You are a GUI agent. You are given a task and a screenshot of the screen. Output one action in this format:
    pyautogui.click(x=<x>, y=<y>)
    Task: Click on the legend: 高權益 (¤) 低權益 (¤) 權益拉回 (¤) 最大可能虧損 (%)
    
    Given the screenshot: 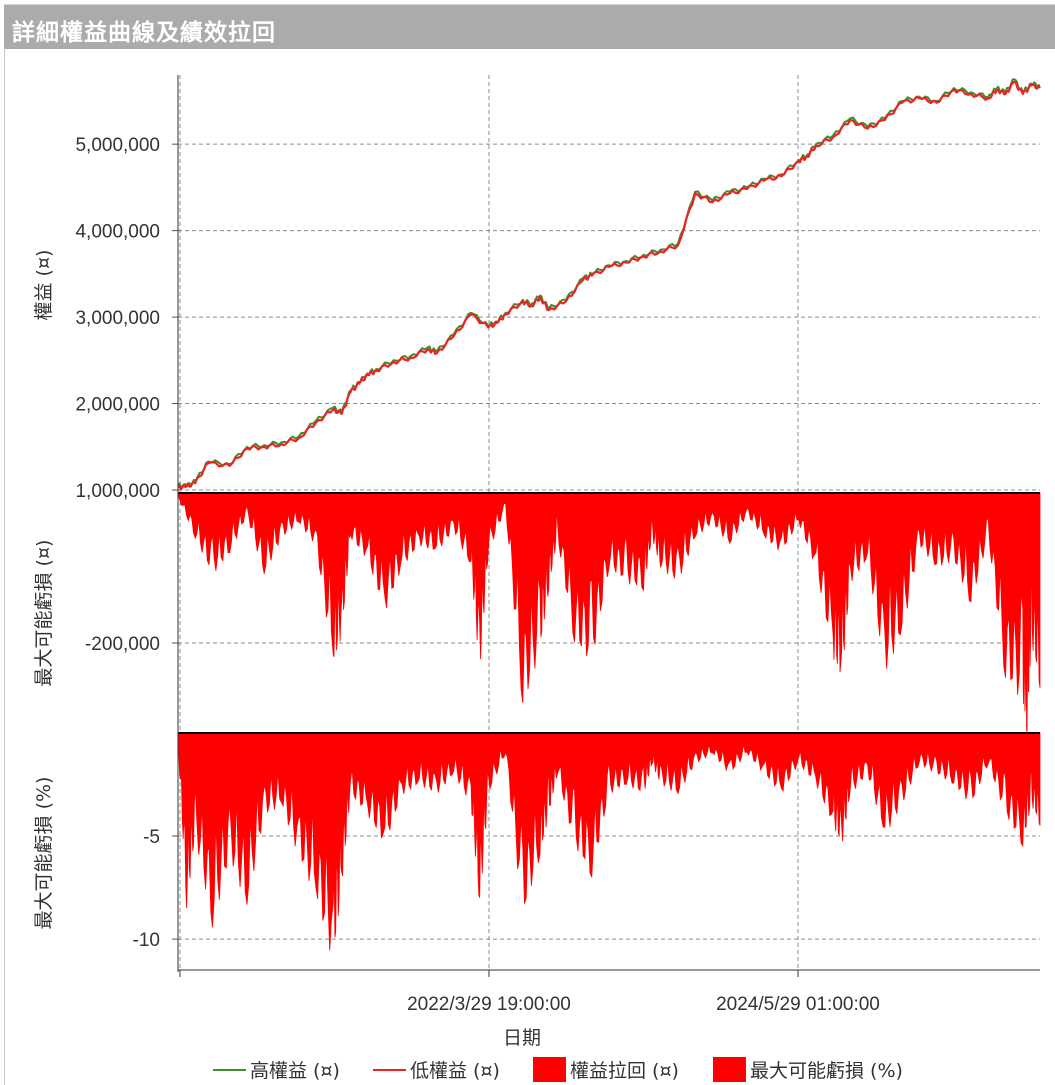 What is the action you would take?
    pyautogui.click(x=558, y=1069)
    